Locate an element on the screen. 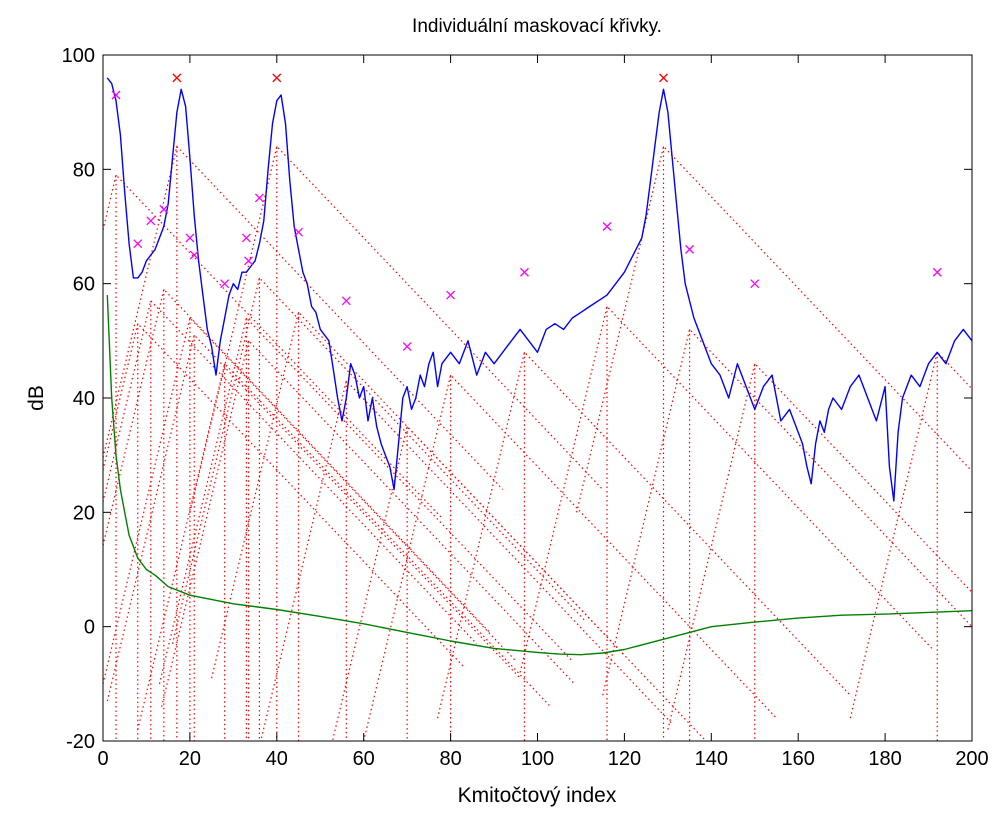 This screenshot has width=994, height=815. x-tick-label: 100 is located at coordinates (537, 759).